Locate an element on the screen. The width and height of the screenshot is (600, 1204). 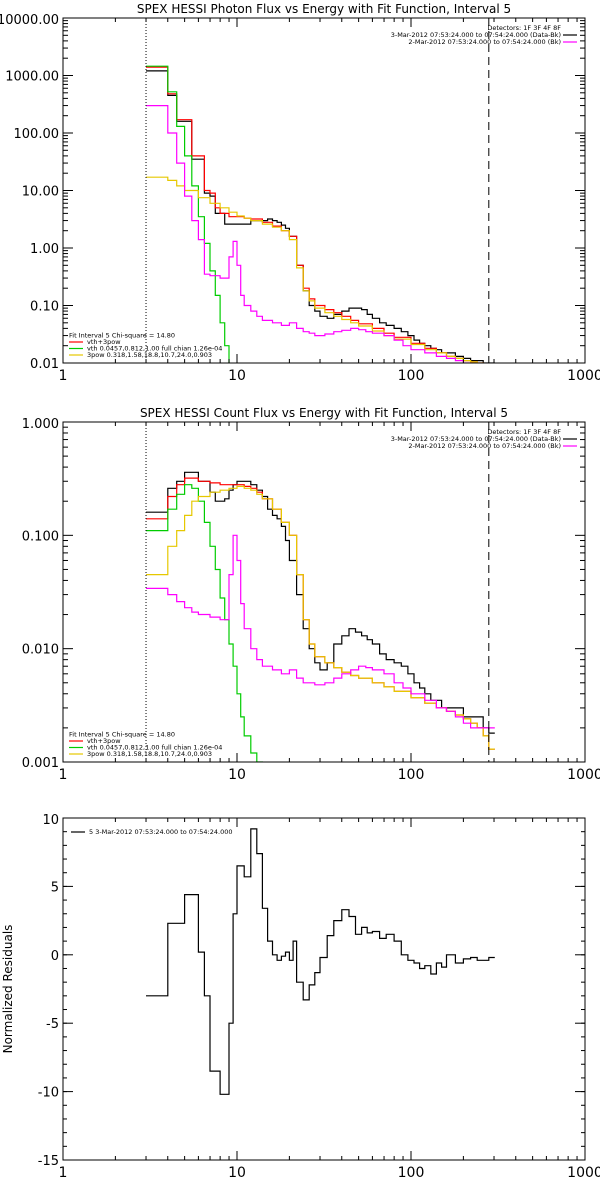
y-tick-label: 100.00 is located at coordinates (37, 134).